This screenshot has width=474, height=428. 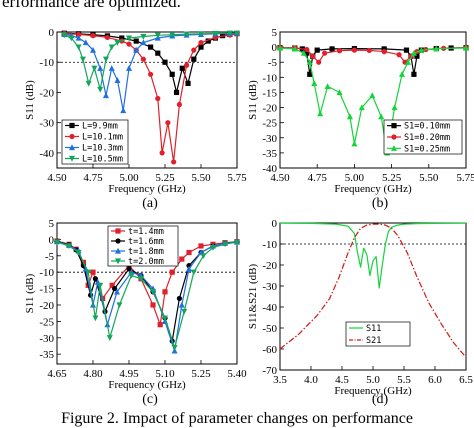 I want to click on panel-c-legend-entry: t=1.4mm, so click(x=146, y=232).